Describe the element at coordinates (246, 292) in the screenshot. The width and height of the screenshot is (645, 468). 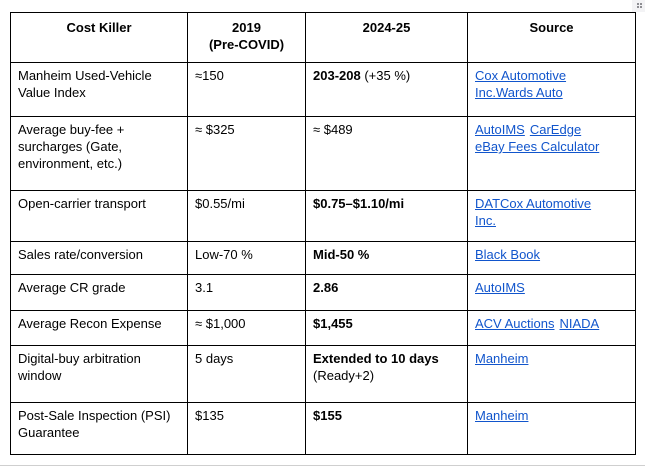
I see `value-2019-cell: 3.1` at that location.